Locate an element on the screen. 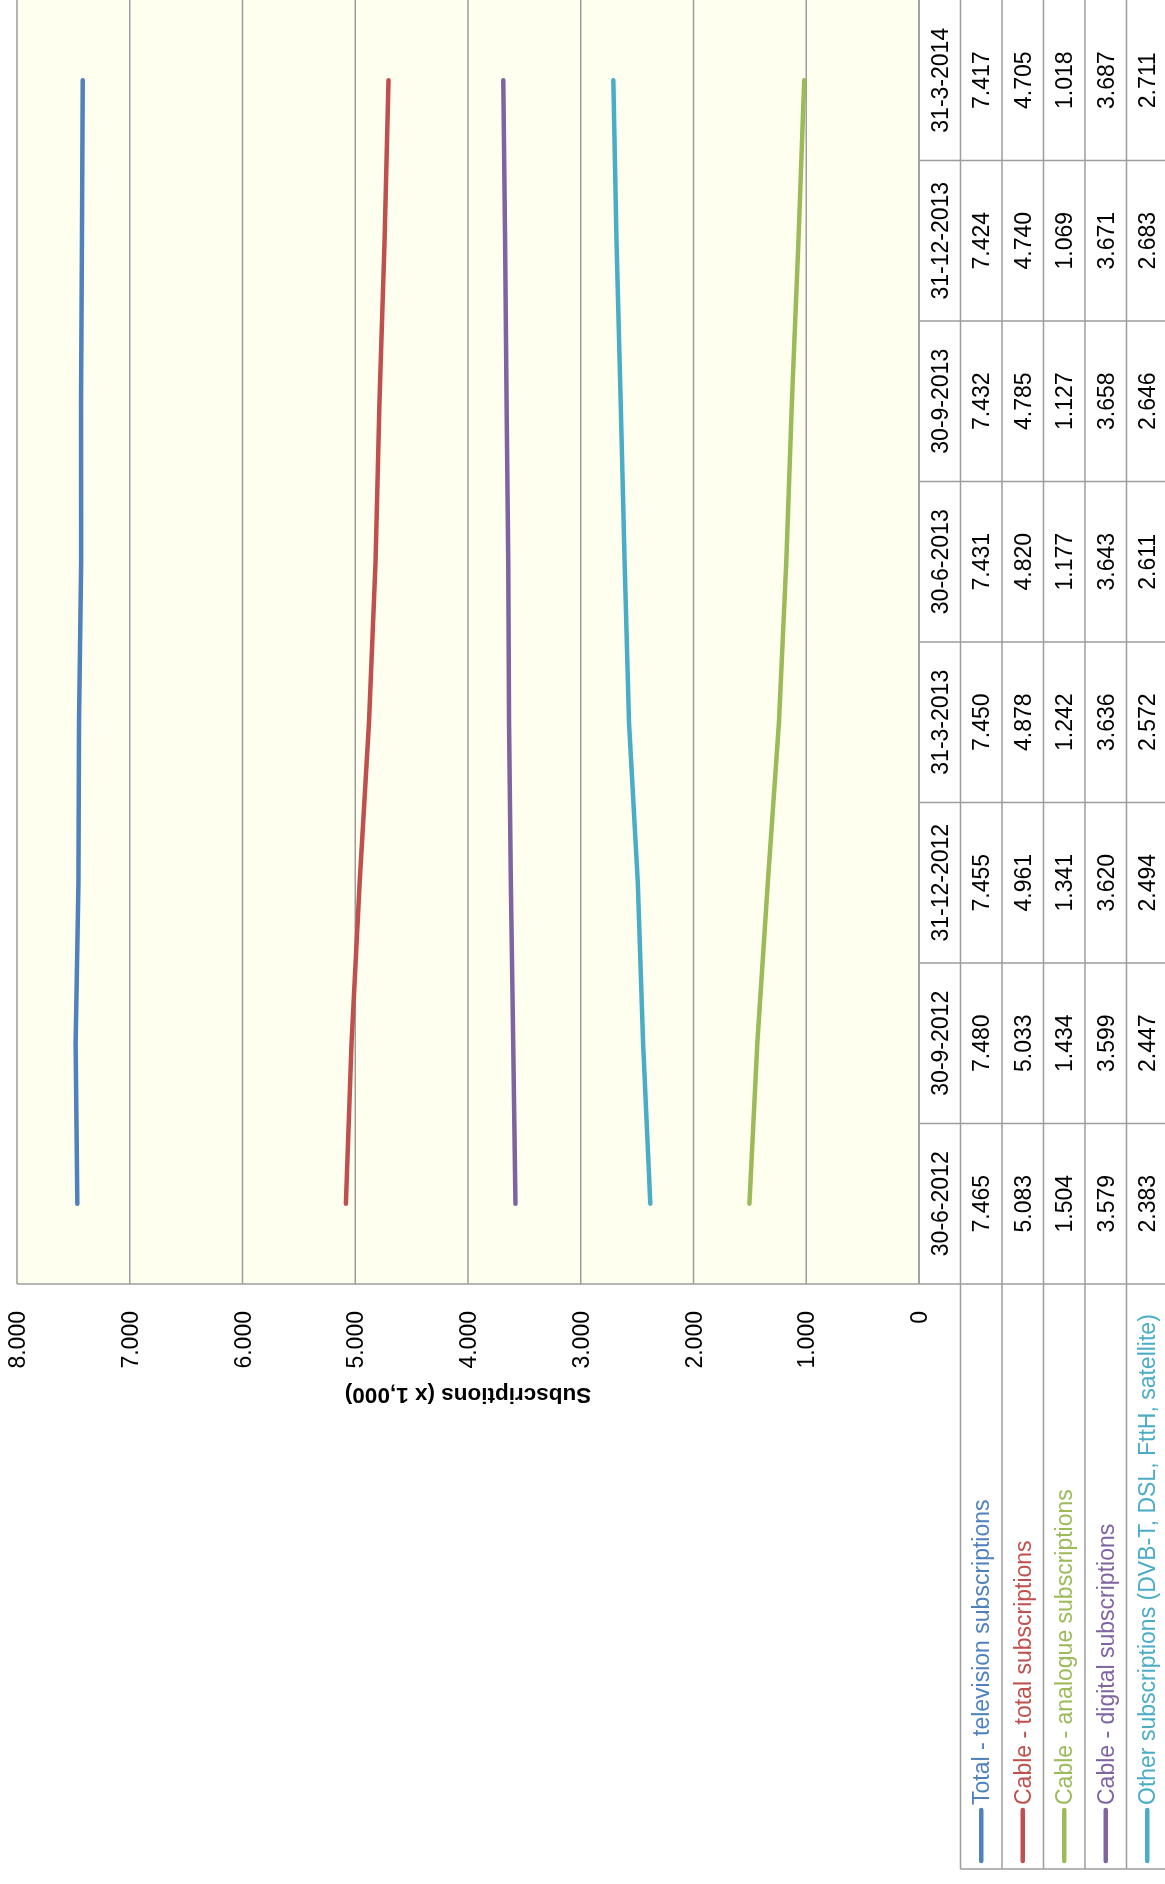 This screenshot has height=1884, width=1165. y-tick-label: 30-9-2012 is located at coordinates (939, 1043).